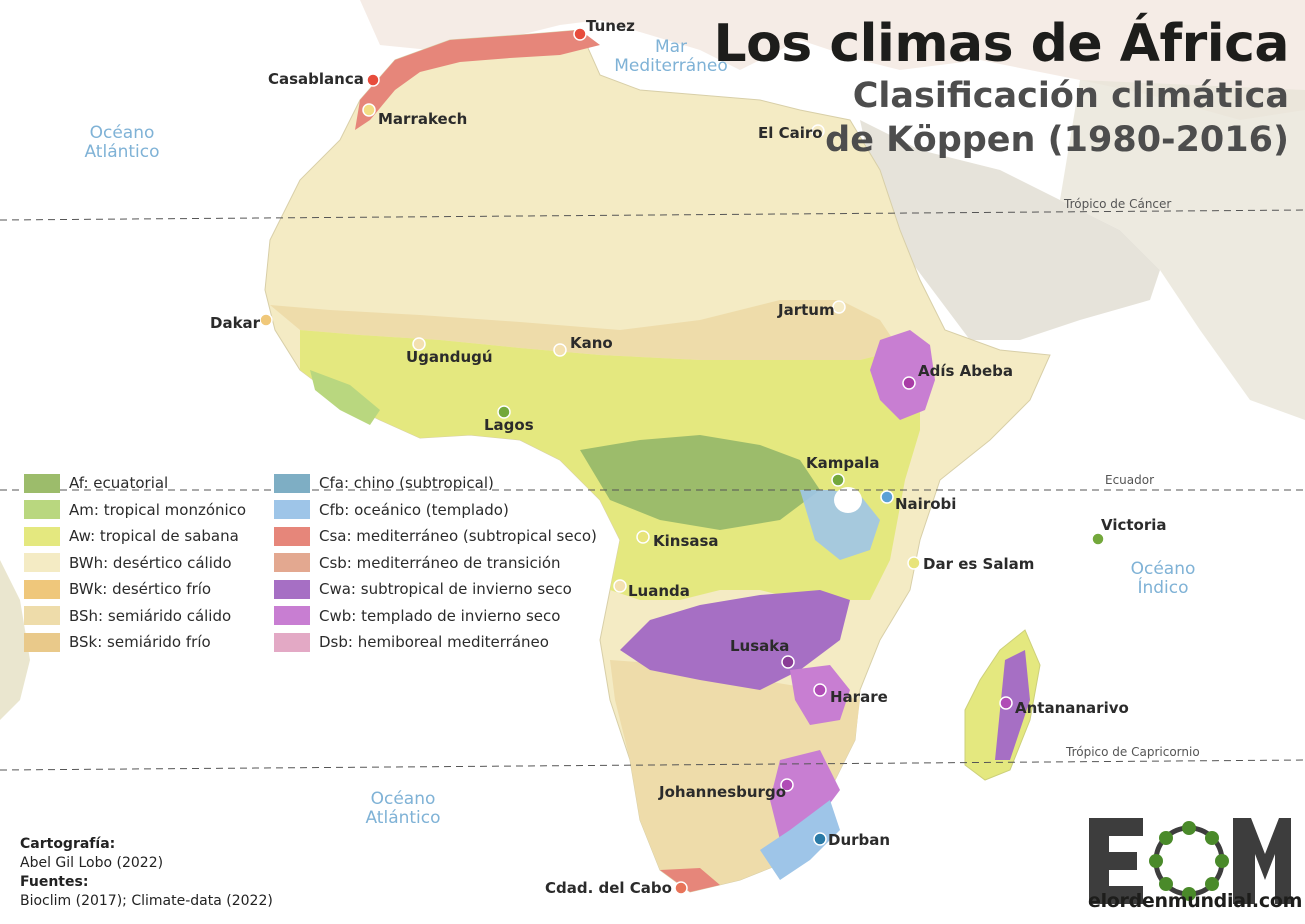 The height and width of the screenshot is (924, 1305). I want to click on america-landmass, so click(15, 640).